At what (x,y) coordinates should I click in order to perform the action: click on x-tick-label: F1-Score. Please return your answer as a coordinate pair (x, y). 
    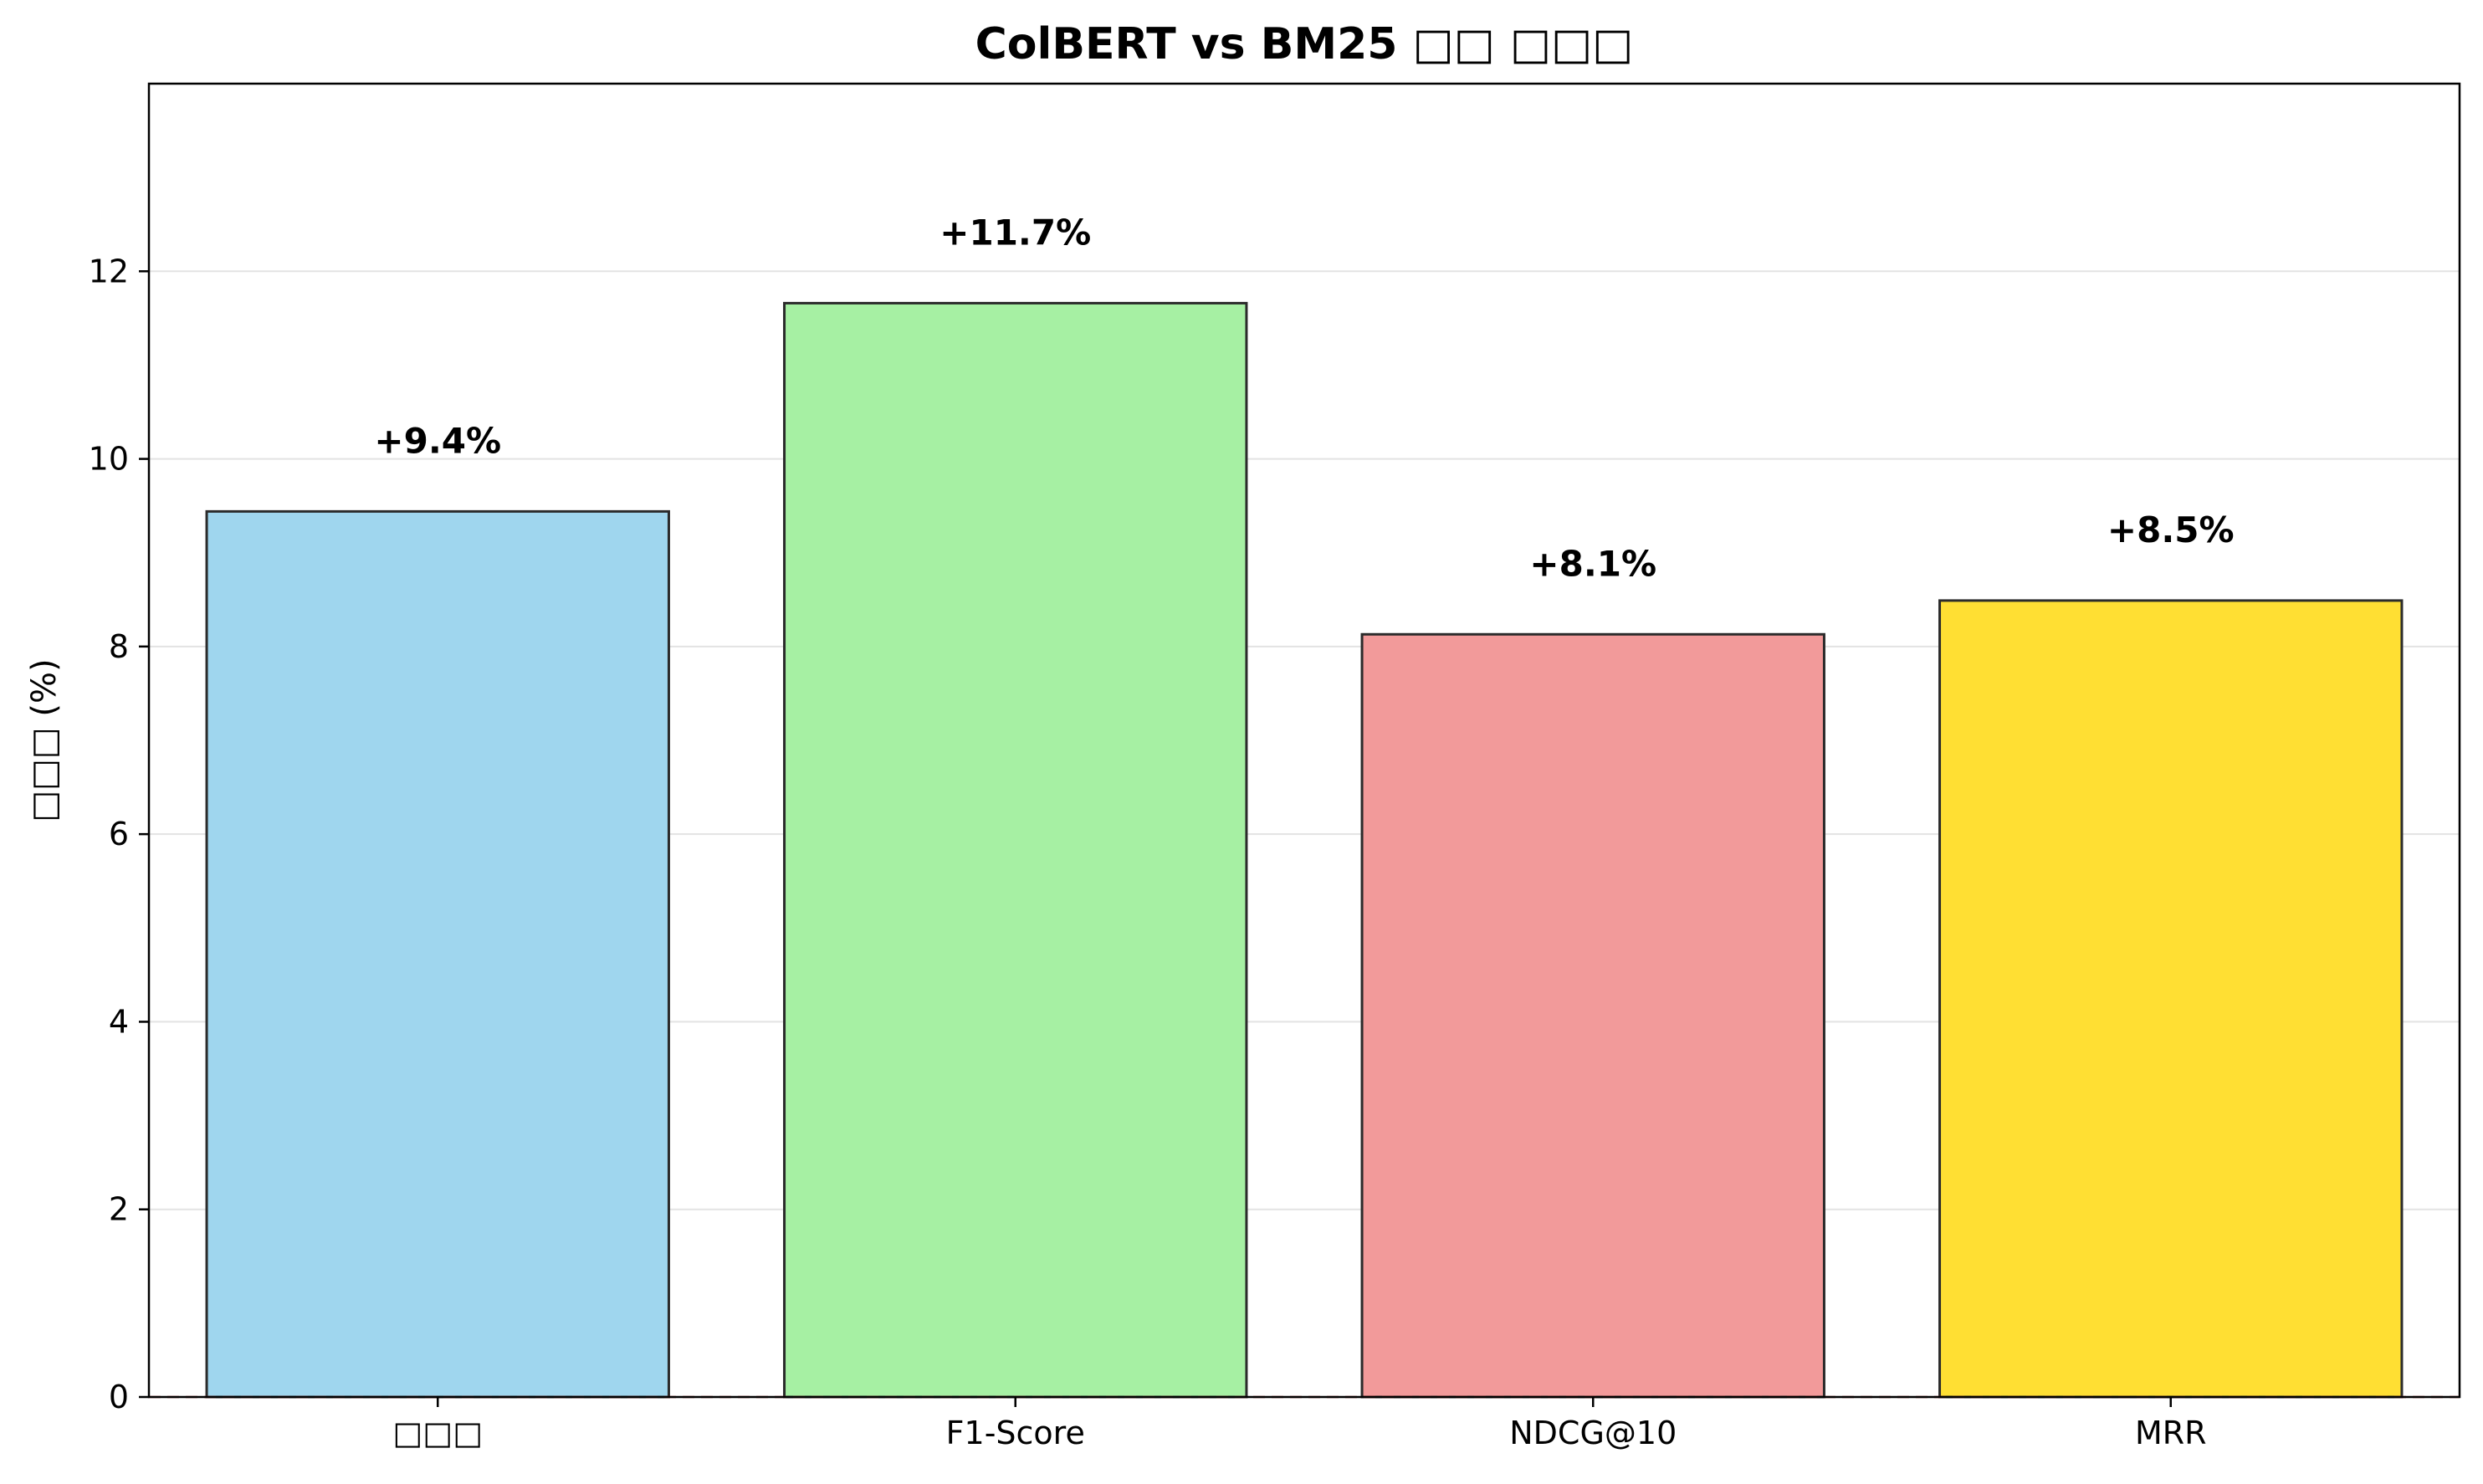
    Looking at the image, I should click on (1015, 1433).